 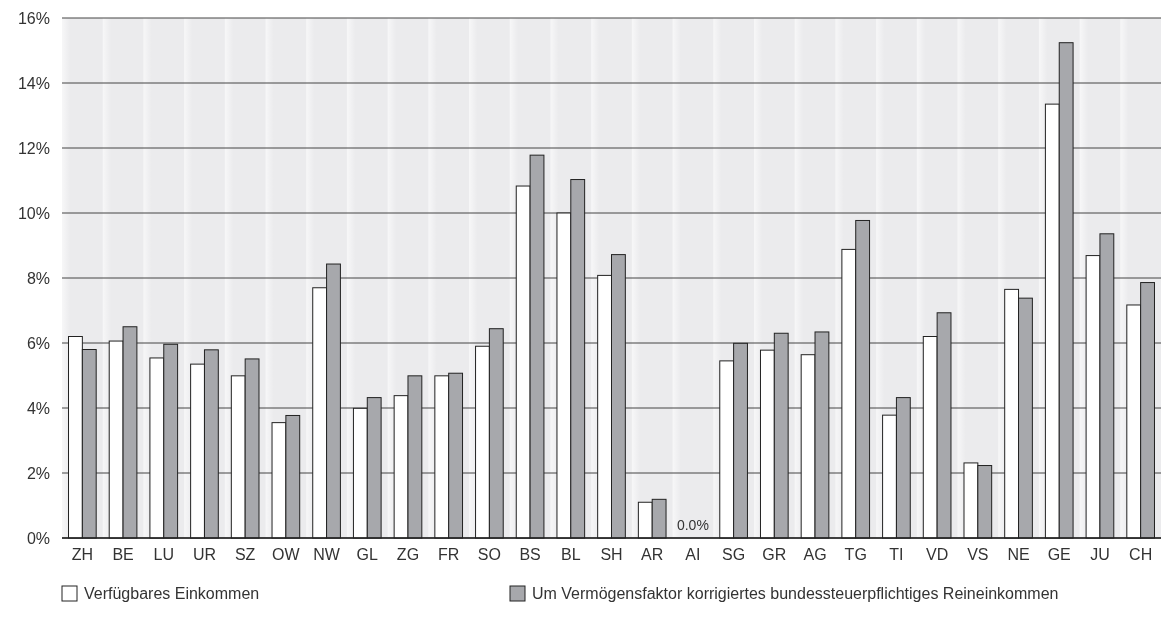 What do you see at coordinates (33, 148) in the screenshot?
I see `y-tick-label: 12%` at bounding box center [33, 148].